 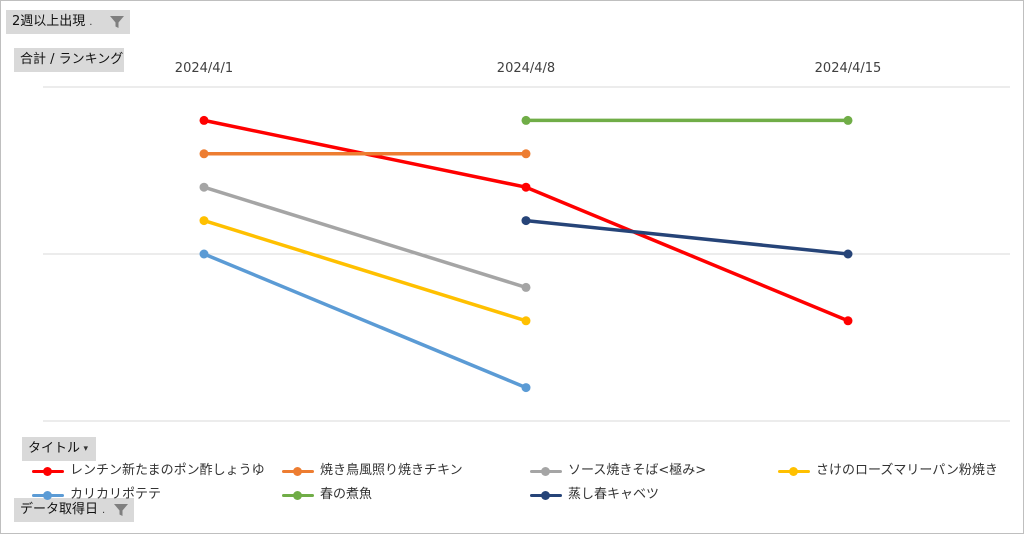 I want to click on legend-label: 焼き鳥風照り焼きチキン, so click(x=391, y=470).